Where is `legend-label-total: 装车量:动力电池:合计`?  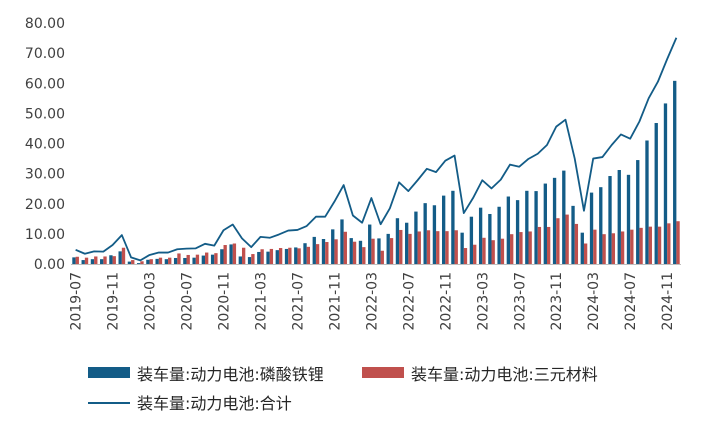
legend-label-total: 装车量:动力电池:合计 is located at coordinates (214, 403).